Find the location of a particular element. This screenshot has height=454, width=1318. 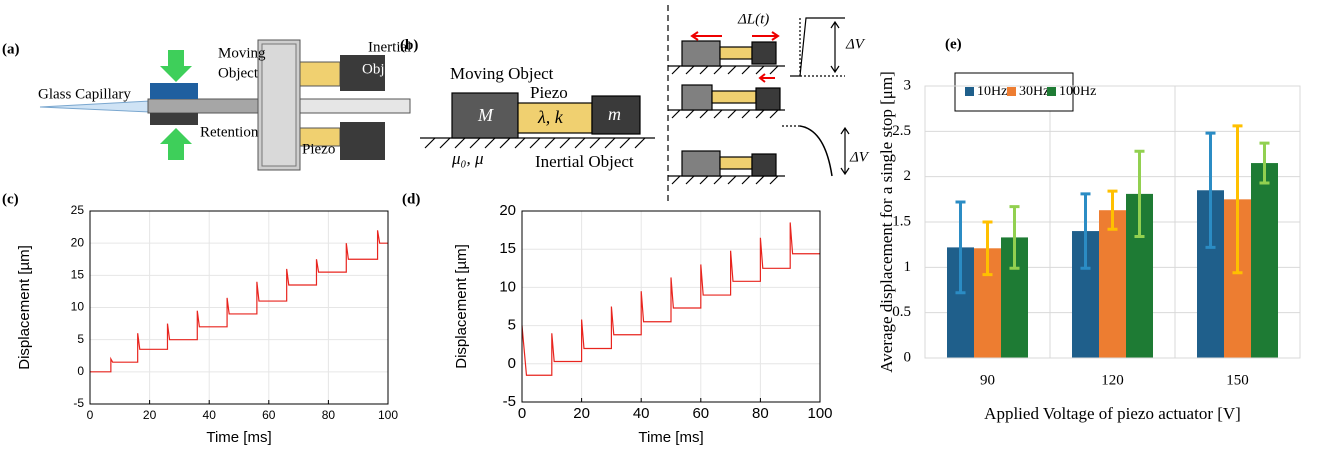

y-tick-label: 2.5 is located at coordinates (901, 131).